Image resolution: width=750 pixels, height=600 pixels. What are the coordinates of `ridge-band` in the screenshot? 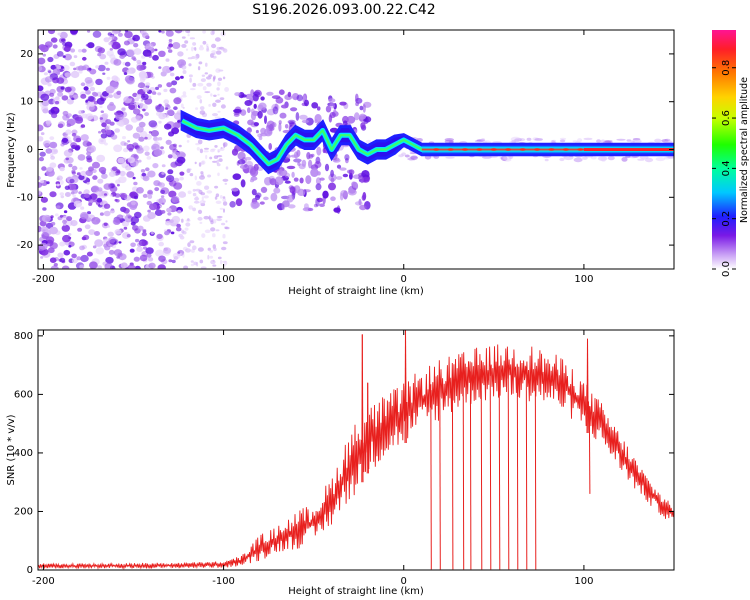 It's located at (427, 142).